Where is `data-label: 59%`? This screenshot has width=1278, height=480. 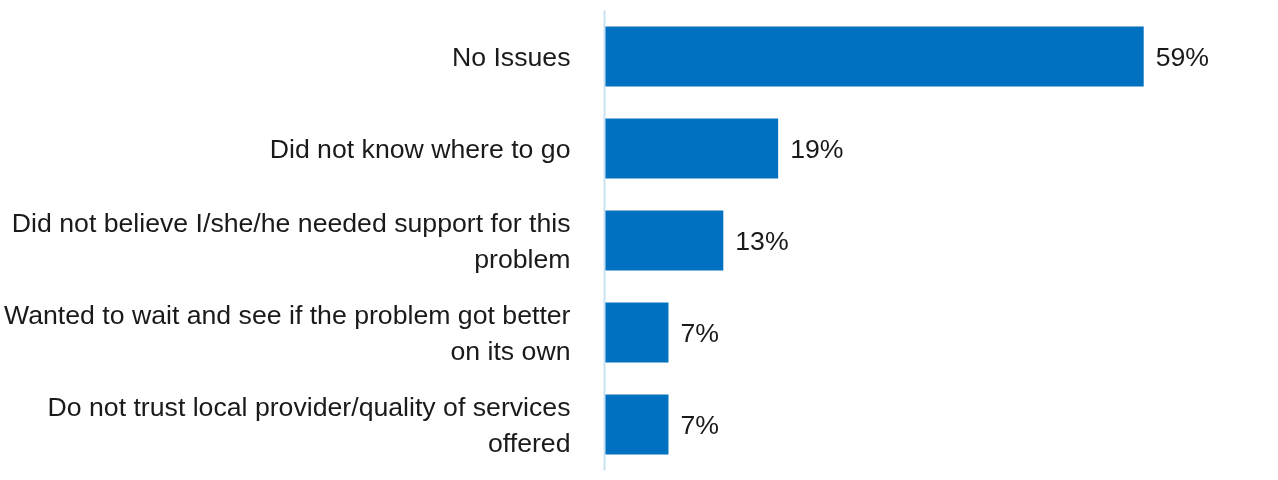
data-label: 59% is located at coordinates (1182, 56).